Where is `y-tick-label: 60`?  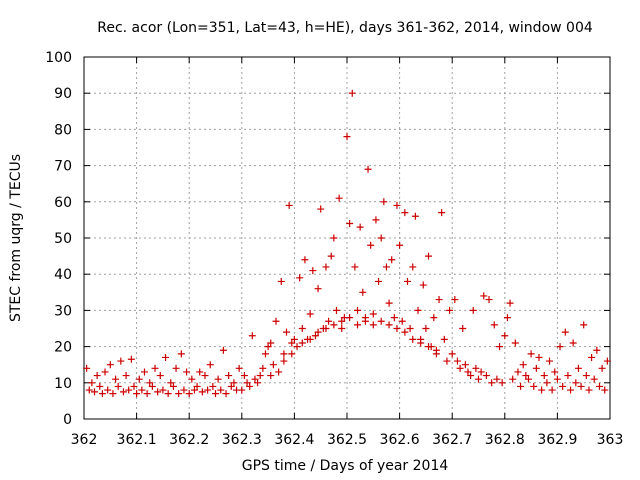 y-tick-label: 60 is located at coordinates (63, 203).